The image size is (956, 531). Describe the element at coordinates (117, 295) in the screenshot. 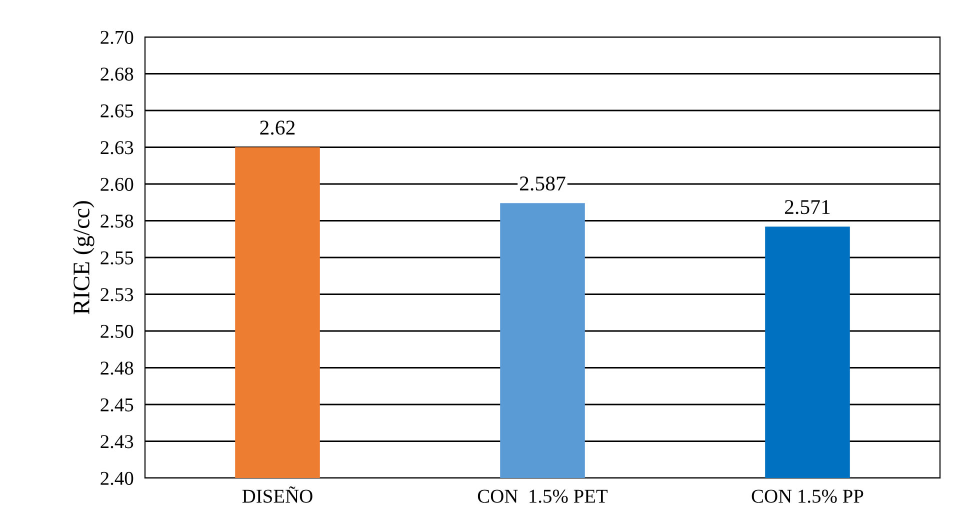

I see `y-tick-label: 2.53` at that location.